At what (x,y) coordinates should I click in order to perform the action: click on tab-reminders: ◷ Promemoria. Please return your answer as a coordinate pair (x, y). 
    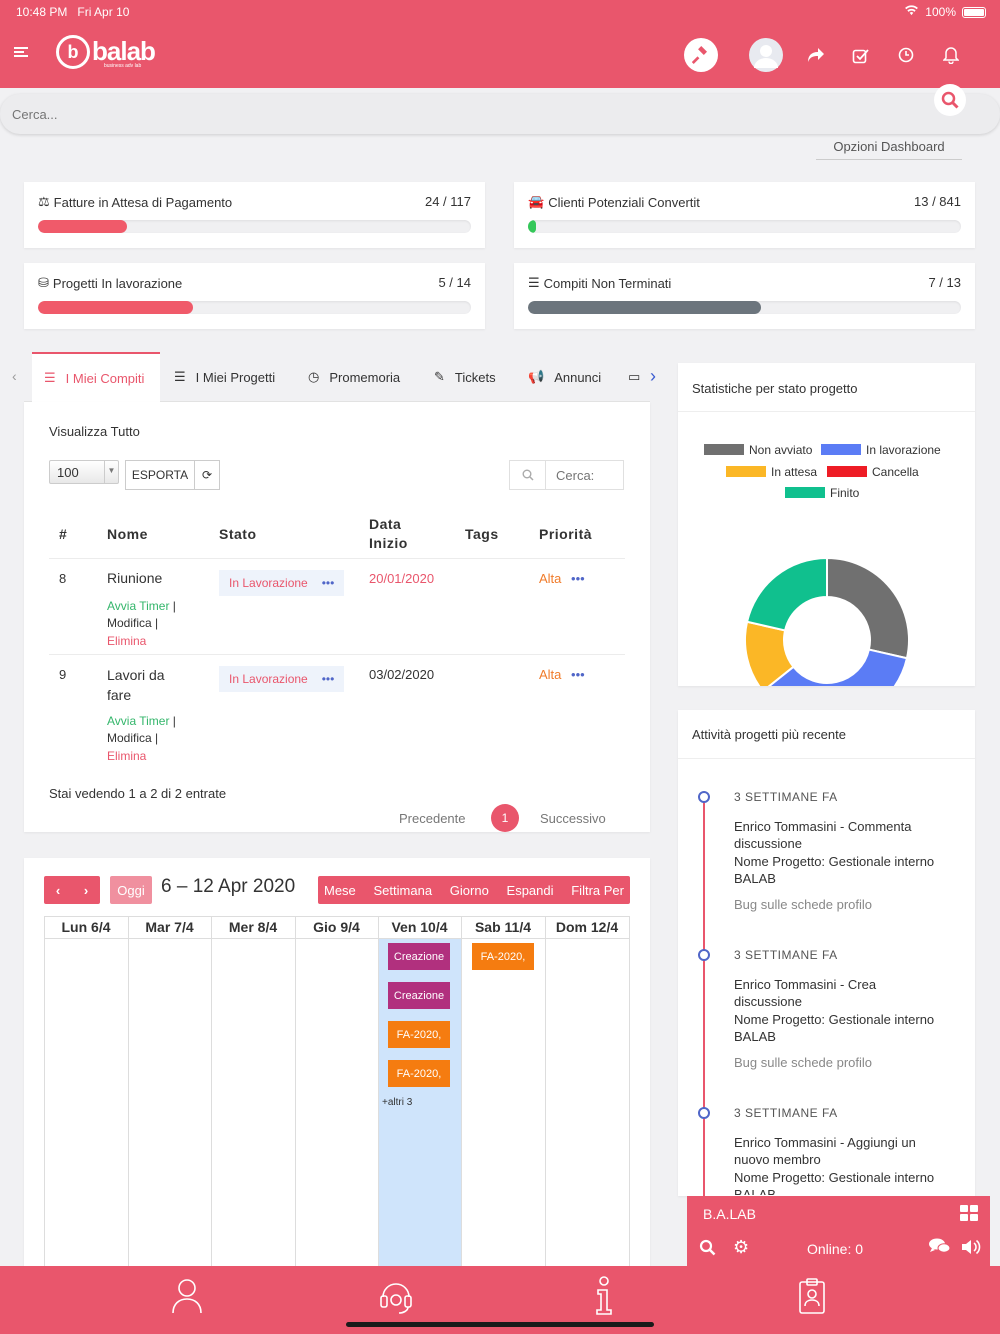
    Looking at the image, I should click on (354, 377).